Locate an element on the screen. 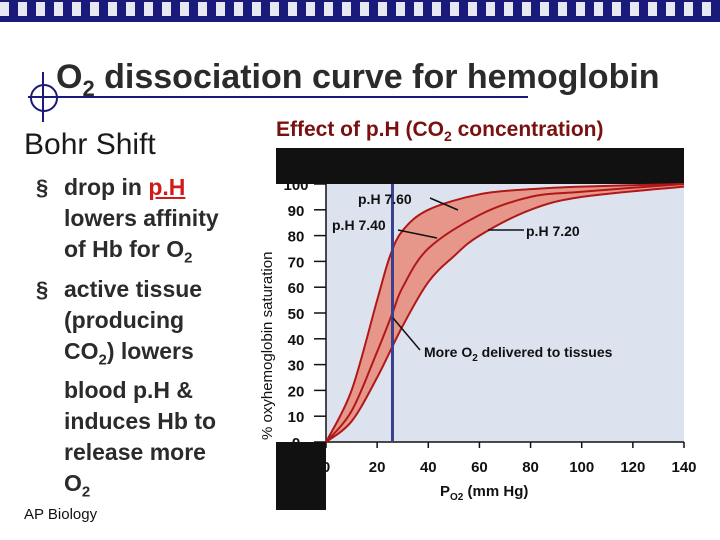  y-axis-label: % oxyhemoglobin saturation is located at coordinates (267, 346).